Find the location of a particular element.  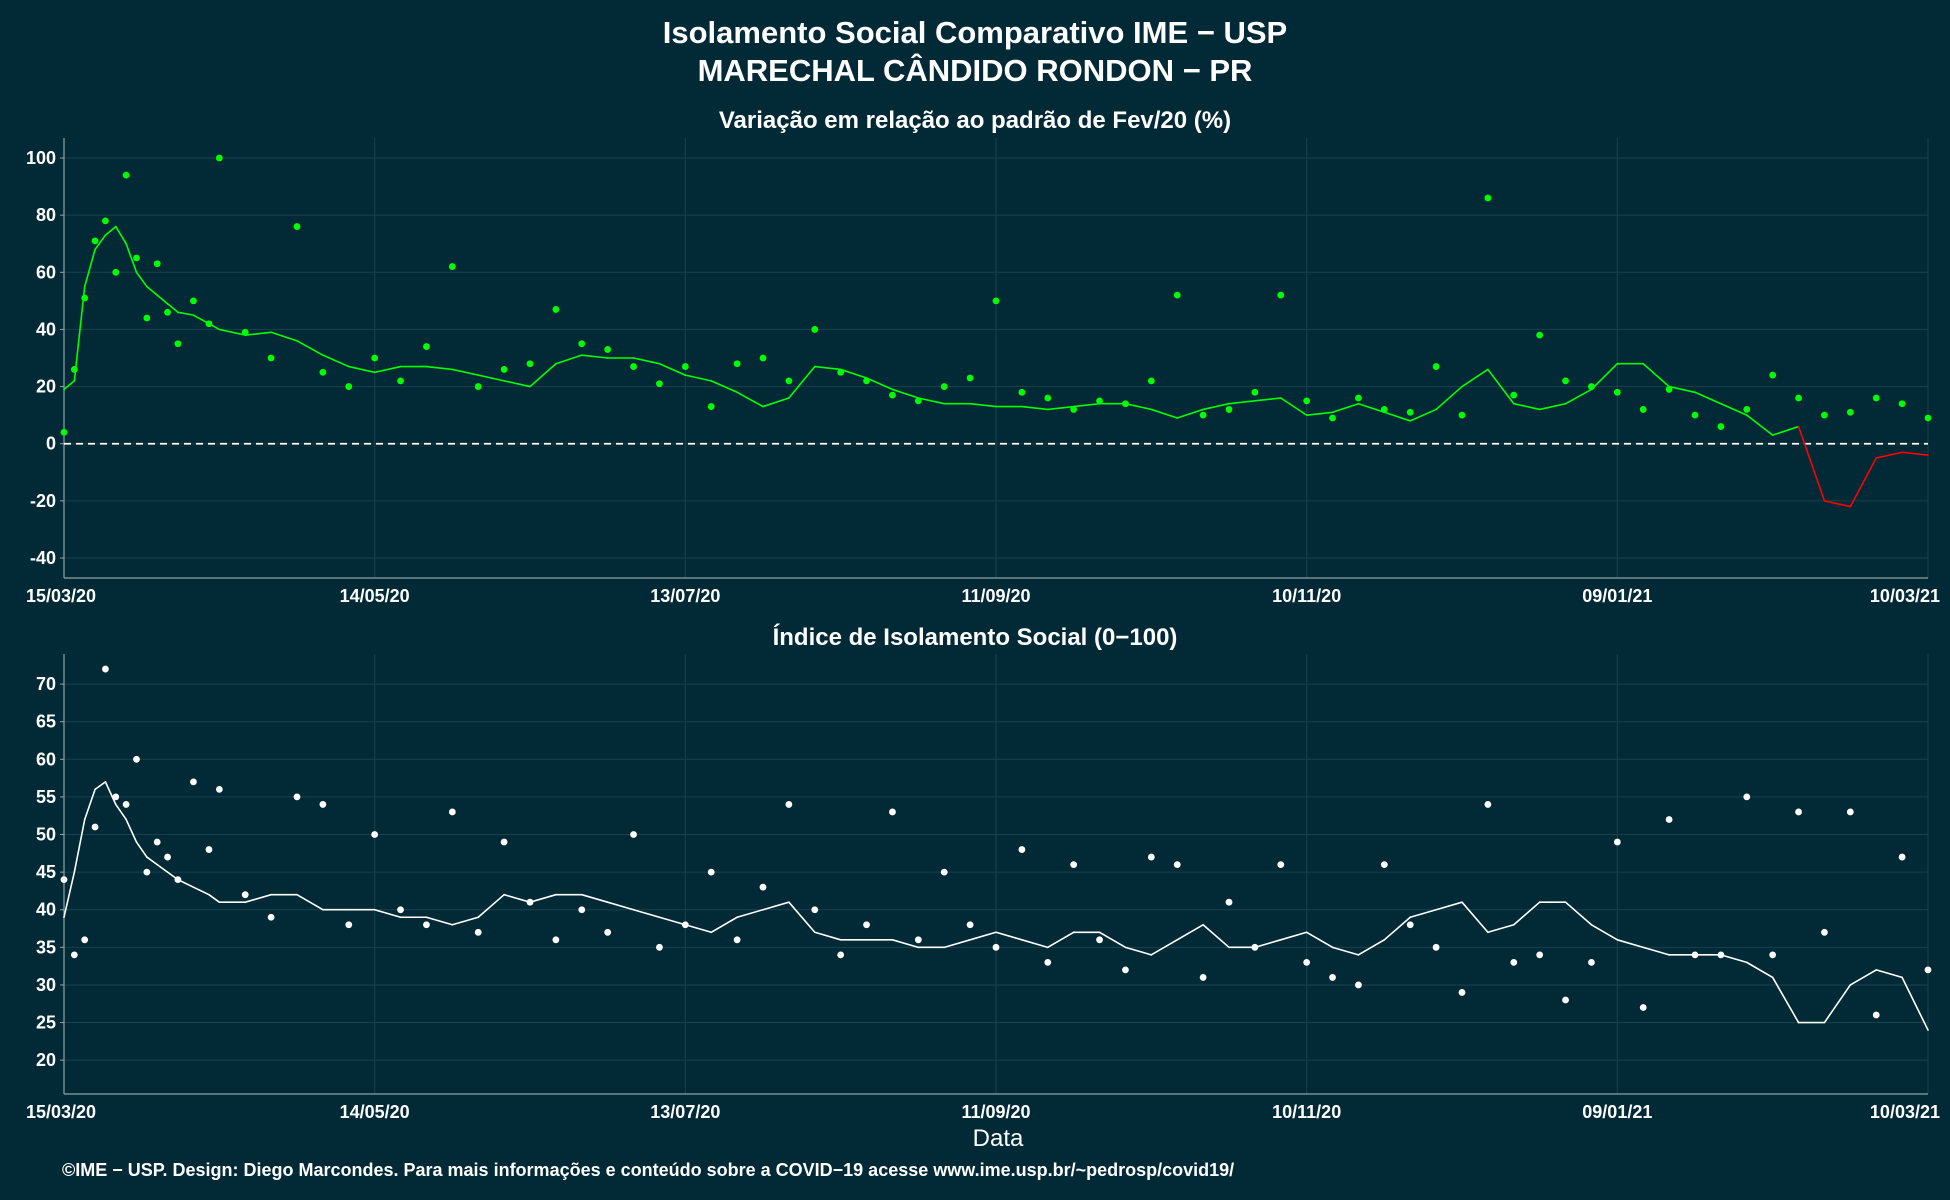

variation-y-tick-label: 0 is located at coordinates (51, 444).